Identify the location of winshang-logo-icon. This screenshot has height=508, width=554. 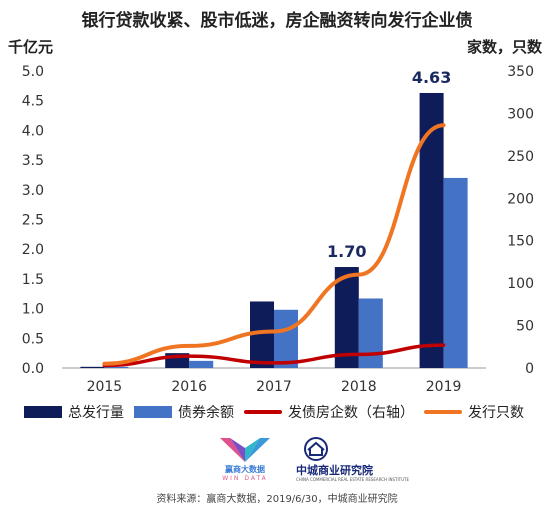
(245, 450).